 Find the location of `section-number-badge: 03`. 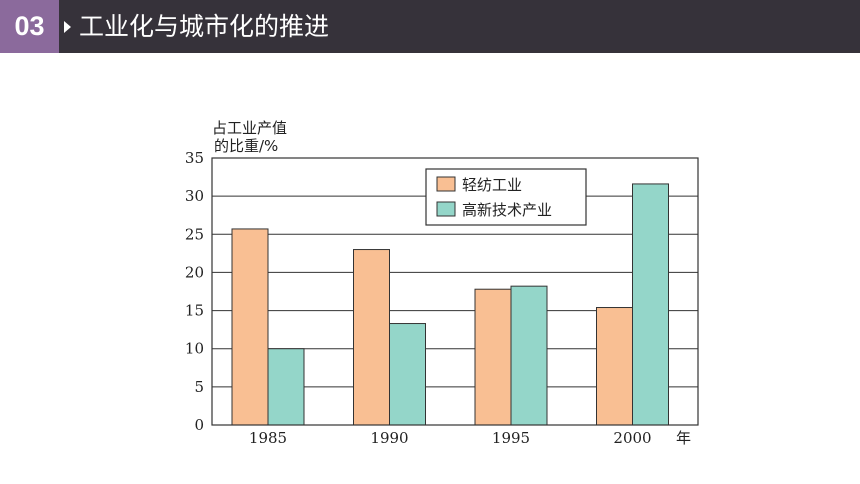

section-number-badge: 03 is located at coordinates (29, 26).